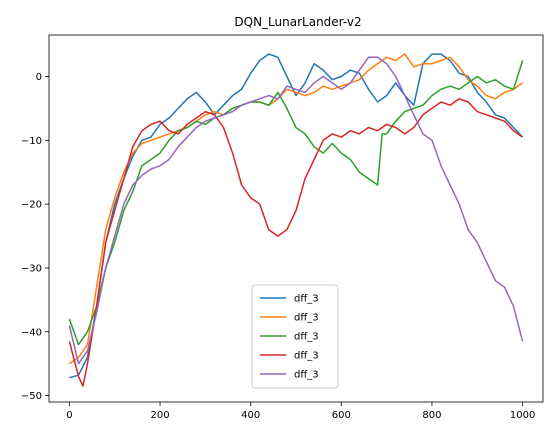 The height and width of the screenshot is (435, 554). What do you see at coordinates (522, 415) in the screenshot?
I see `x-tick-label-5: 1000` at bounding box center [522, 415].